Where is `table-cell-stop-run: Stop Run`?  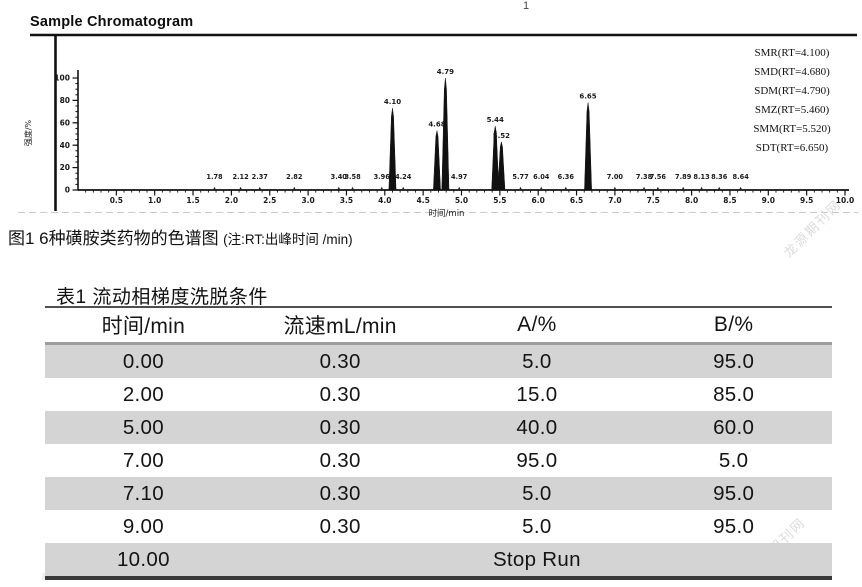 table-cell-stop-run: Stop Run is located at coordinates (536, 559).